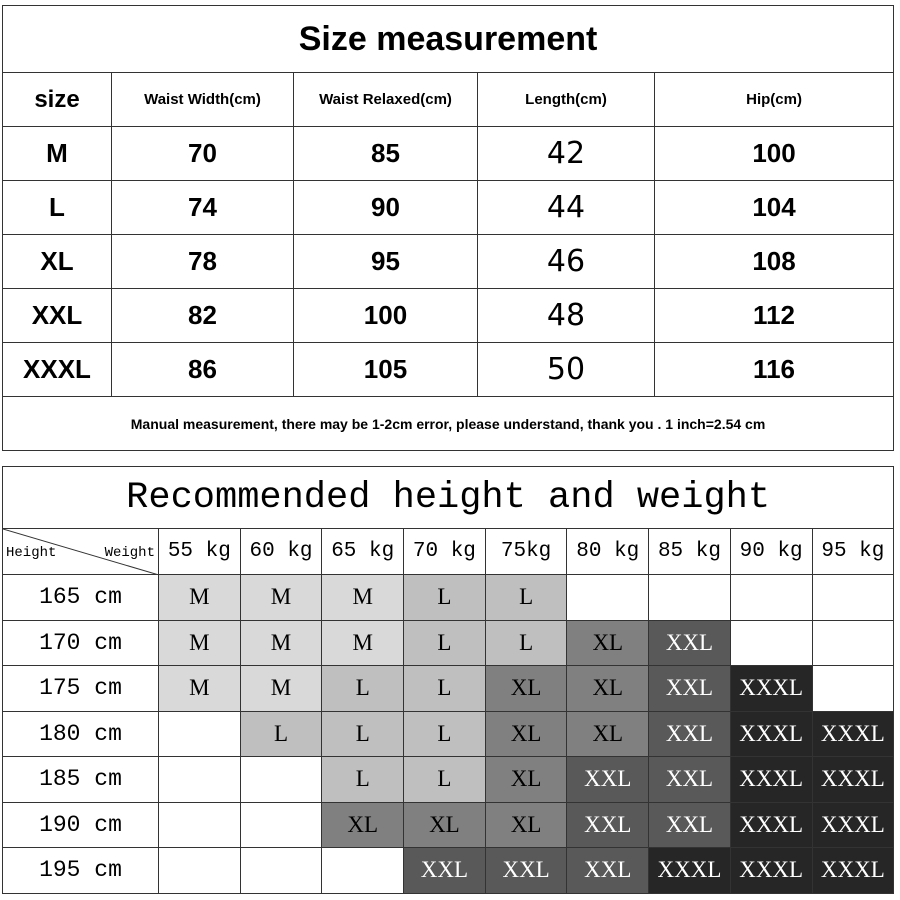  I want to click on height-cell: 165 cm, so click(80, 597).